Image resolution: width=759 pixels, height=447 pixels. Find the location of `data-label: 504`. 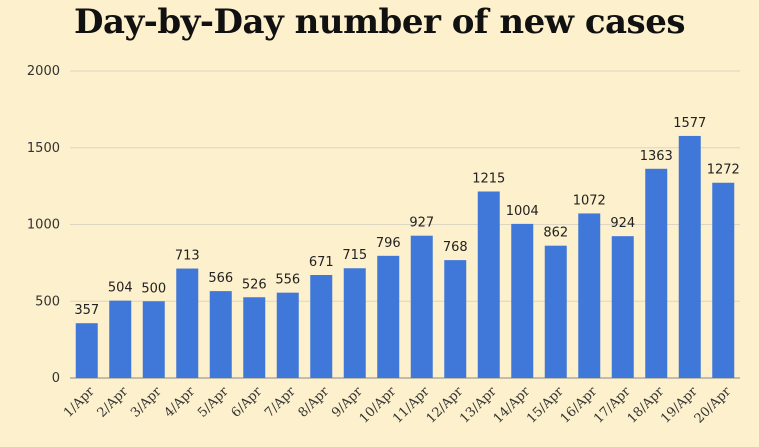

data-label: 504 is located at coordinates (120, 288).